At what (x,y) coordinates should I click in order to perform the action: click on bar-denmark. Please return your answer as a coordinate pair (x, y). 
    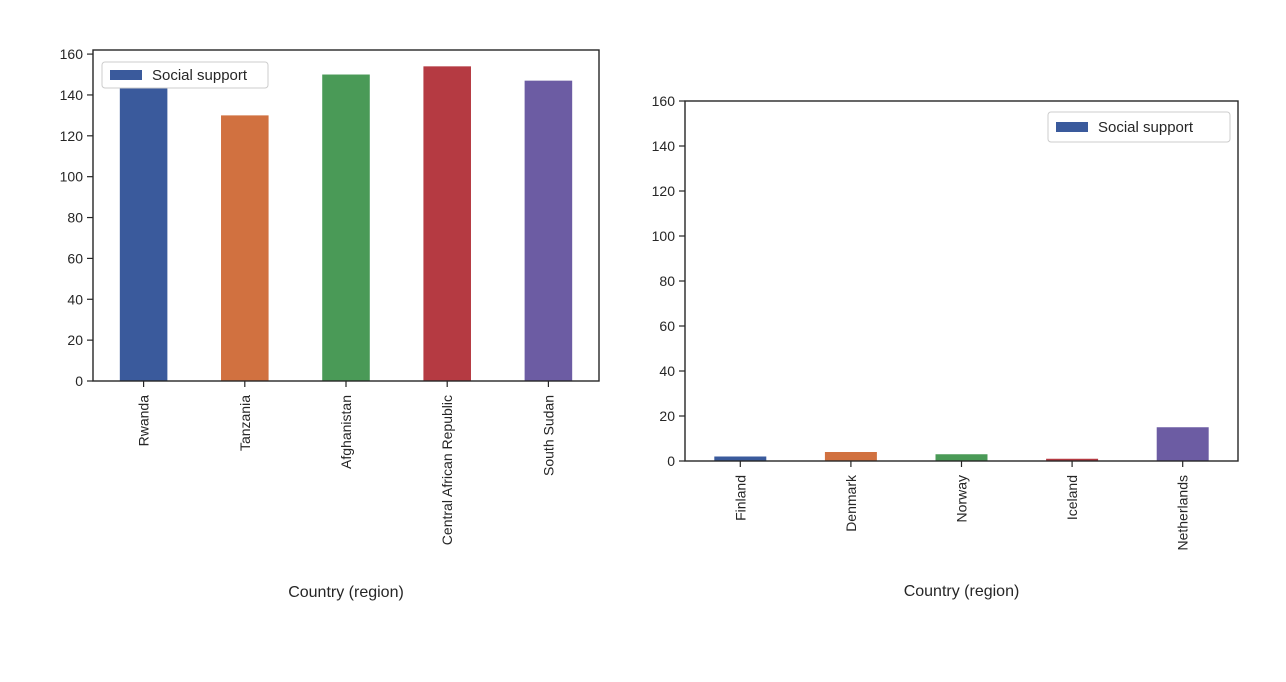
    Looking at the image, I should click on (850, 456).